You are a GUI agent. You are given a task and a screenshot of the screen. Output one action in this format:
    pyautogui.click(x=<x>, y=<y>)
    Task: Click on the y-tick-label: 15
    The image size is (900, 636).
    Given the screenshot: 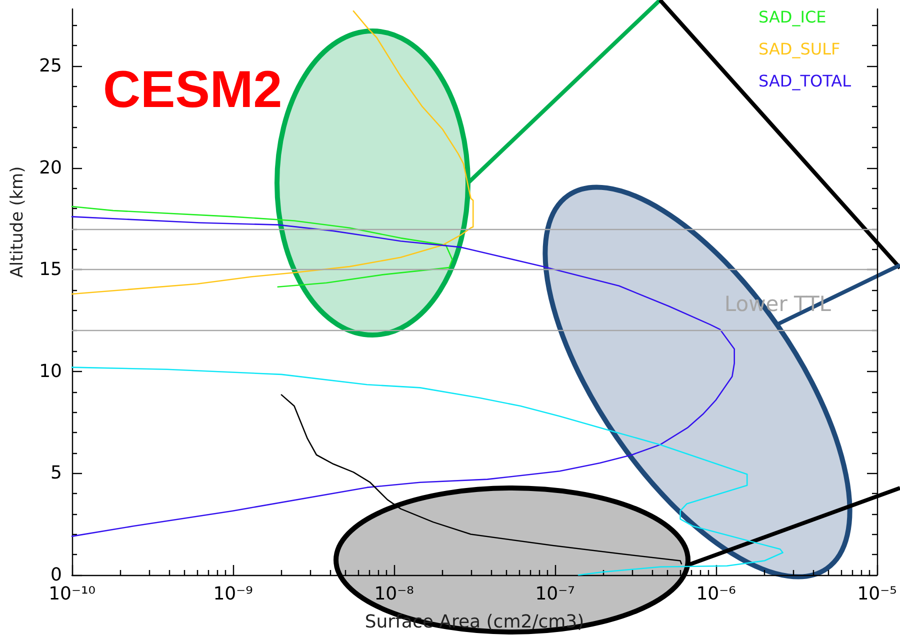 What is the action you would take?
    pyautogui.click(x=50, y=269)
    